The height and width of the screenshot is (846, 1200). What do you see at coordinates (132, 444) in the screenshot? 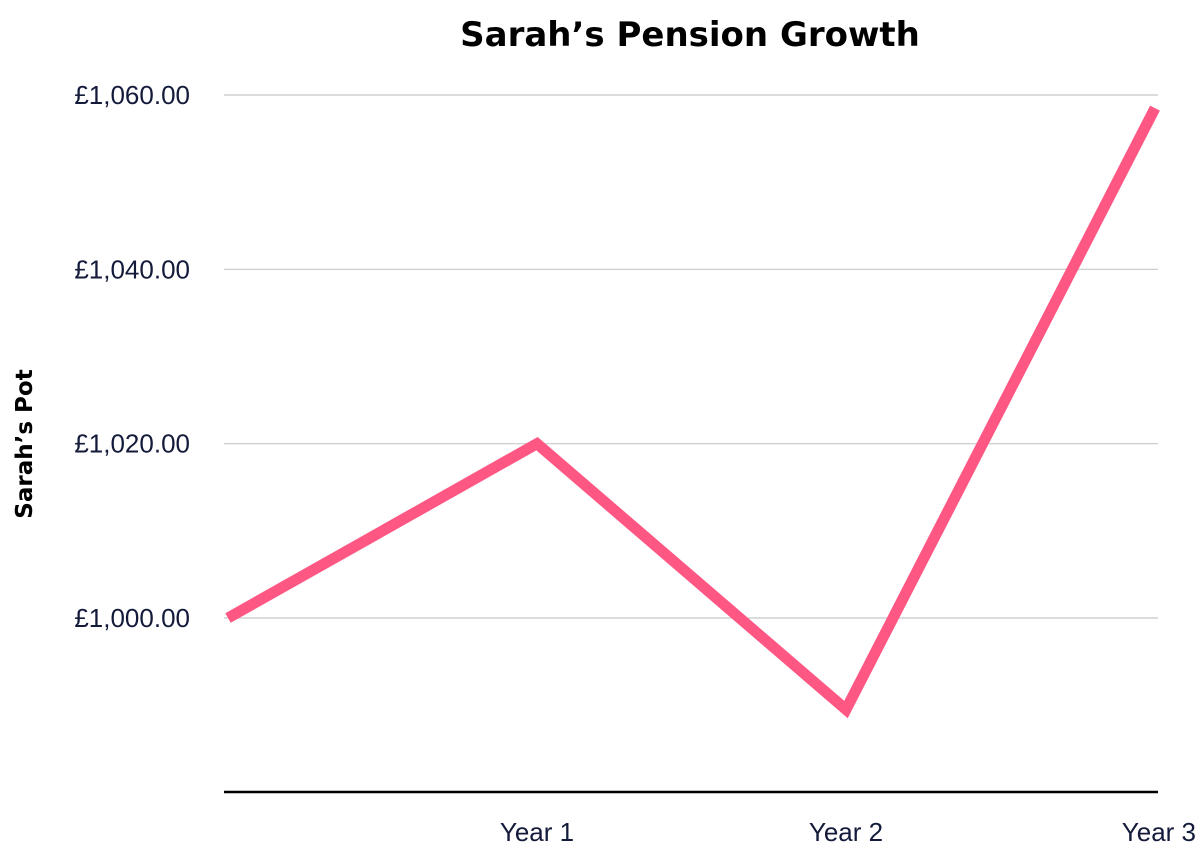
I see `y-tick-label: £1,020.00` at bounding box center [132, 444].